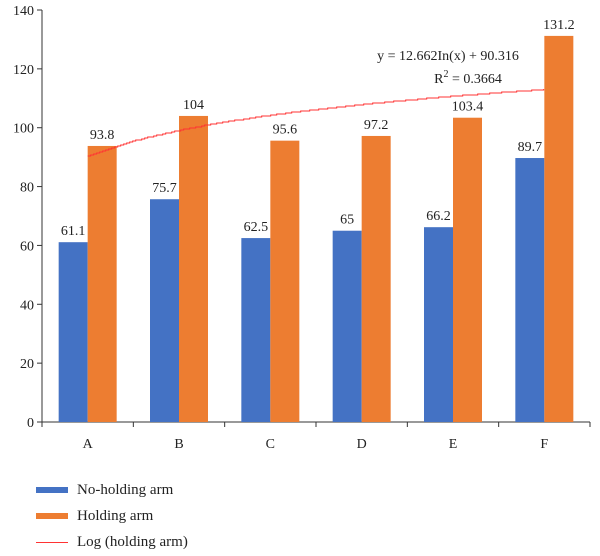  What do you see at coordinates (125, 489) in the screenshot?
I see `legend-label-no-holding: No-holding arm` at bounding box center [125, 489].